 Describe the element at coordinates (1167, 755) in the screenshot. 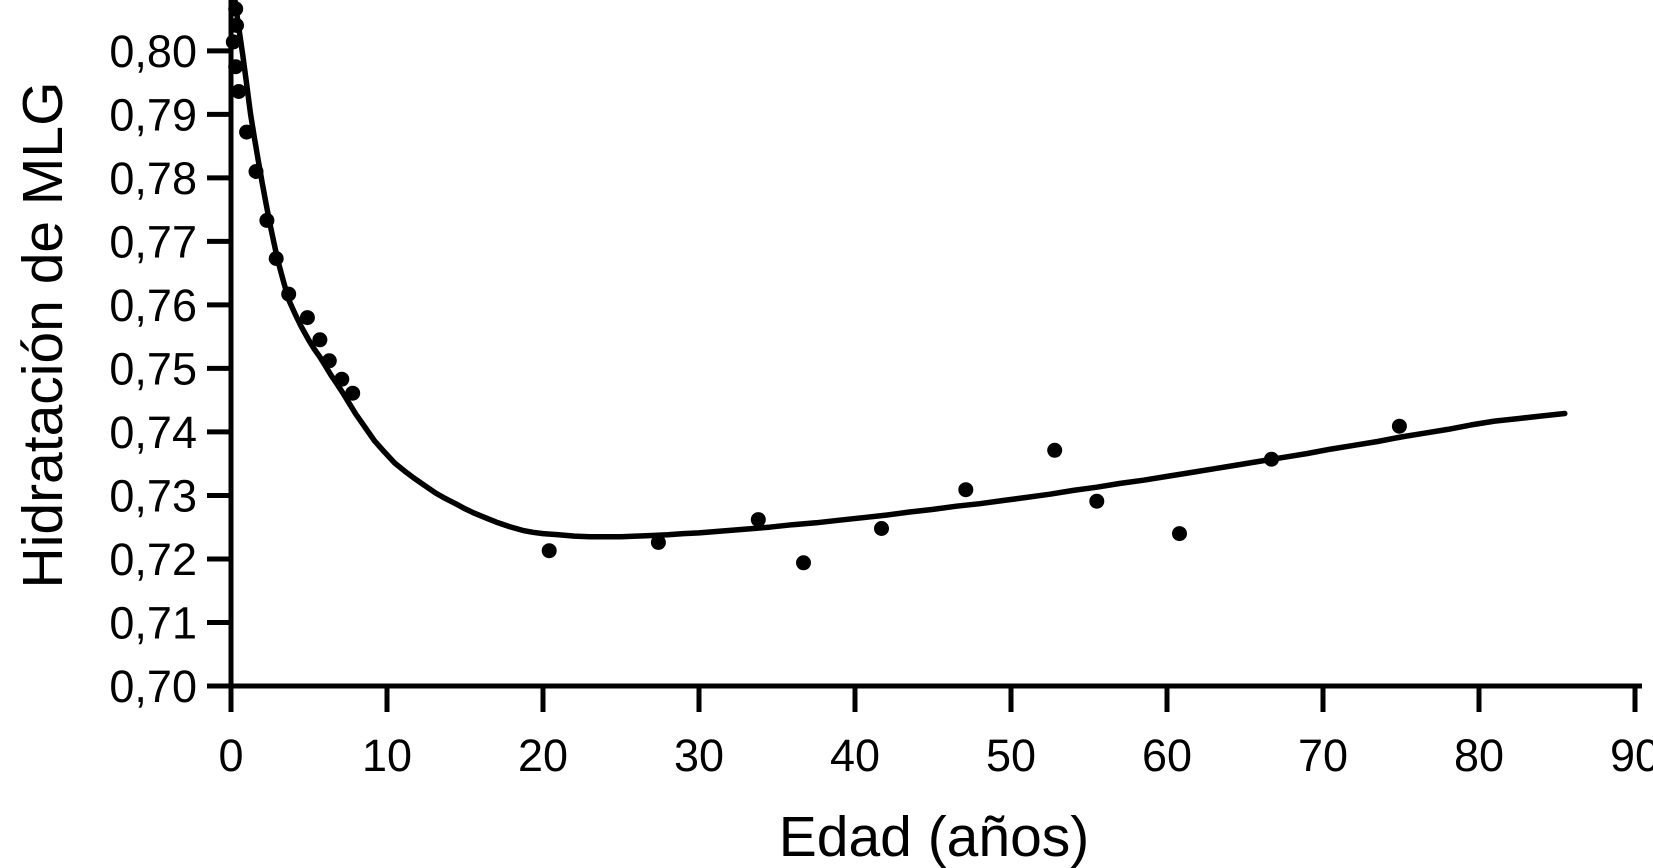

I see `x-tick-label: 60` at that location.